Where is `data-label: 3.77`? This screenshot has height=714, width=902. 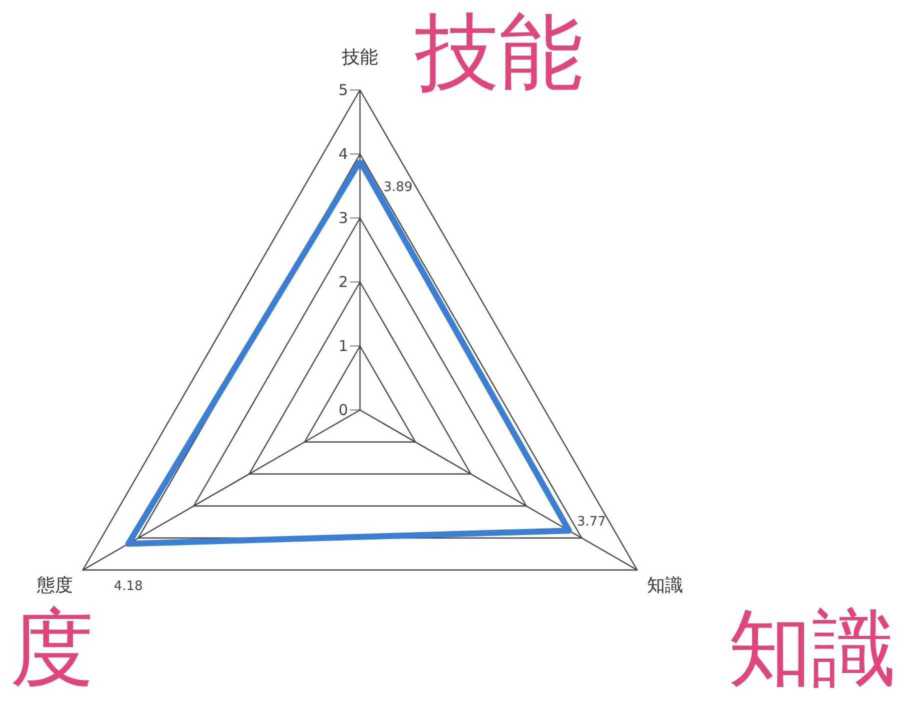
data-label: 3.77 is located at coordinates (591, 522).